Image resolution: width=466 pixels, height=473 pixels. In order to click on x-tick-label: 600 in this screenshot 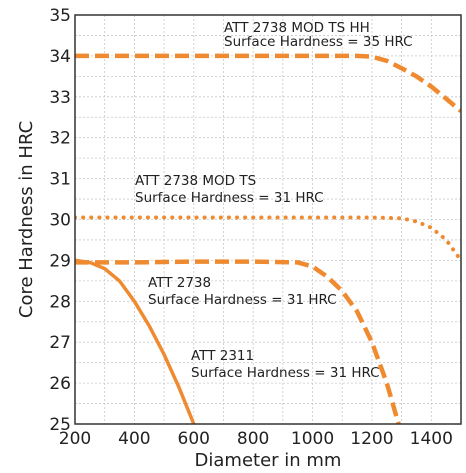, I will do `click(194, 439)`.